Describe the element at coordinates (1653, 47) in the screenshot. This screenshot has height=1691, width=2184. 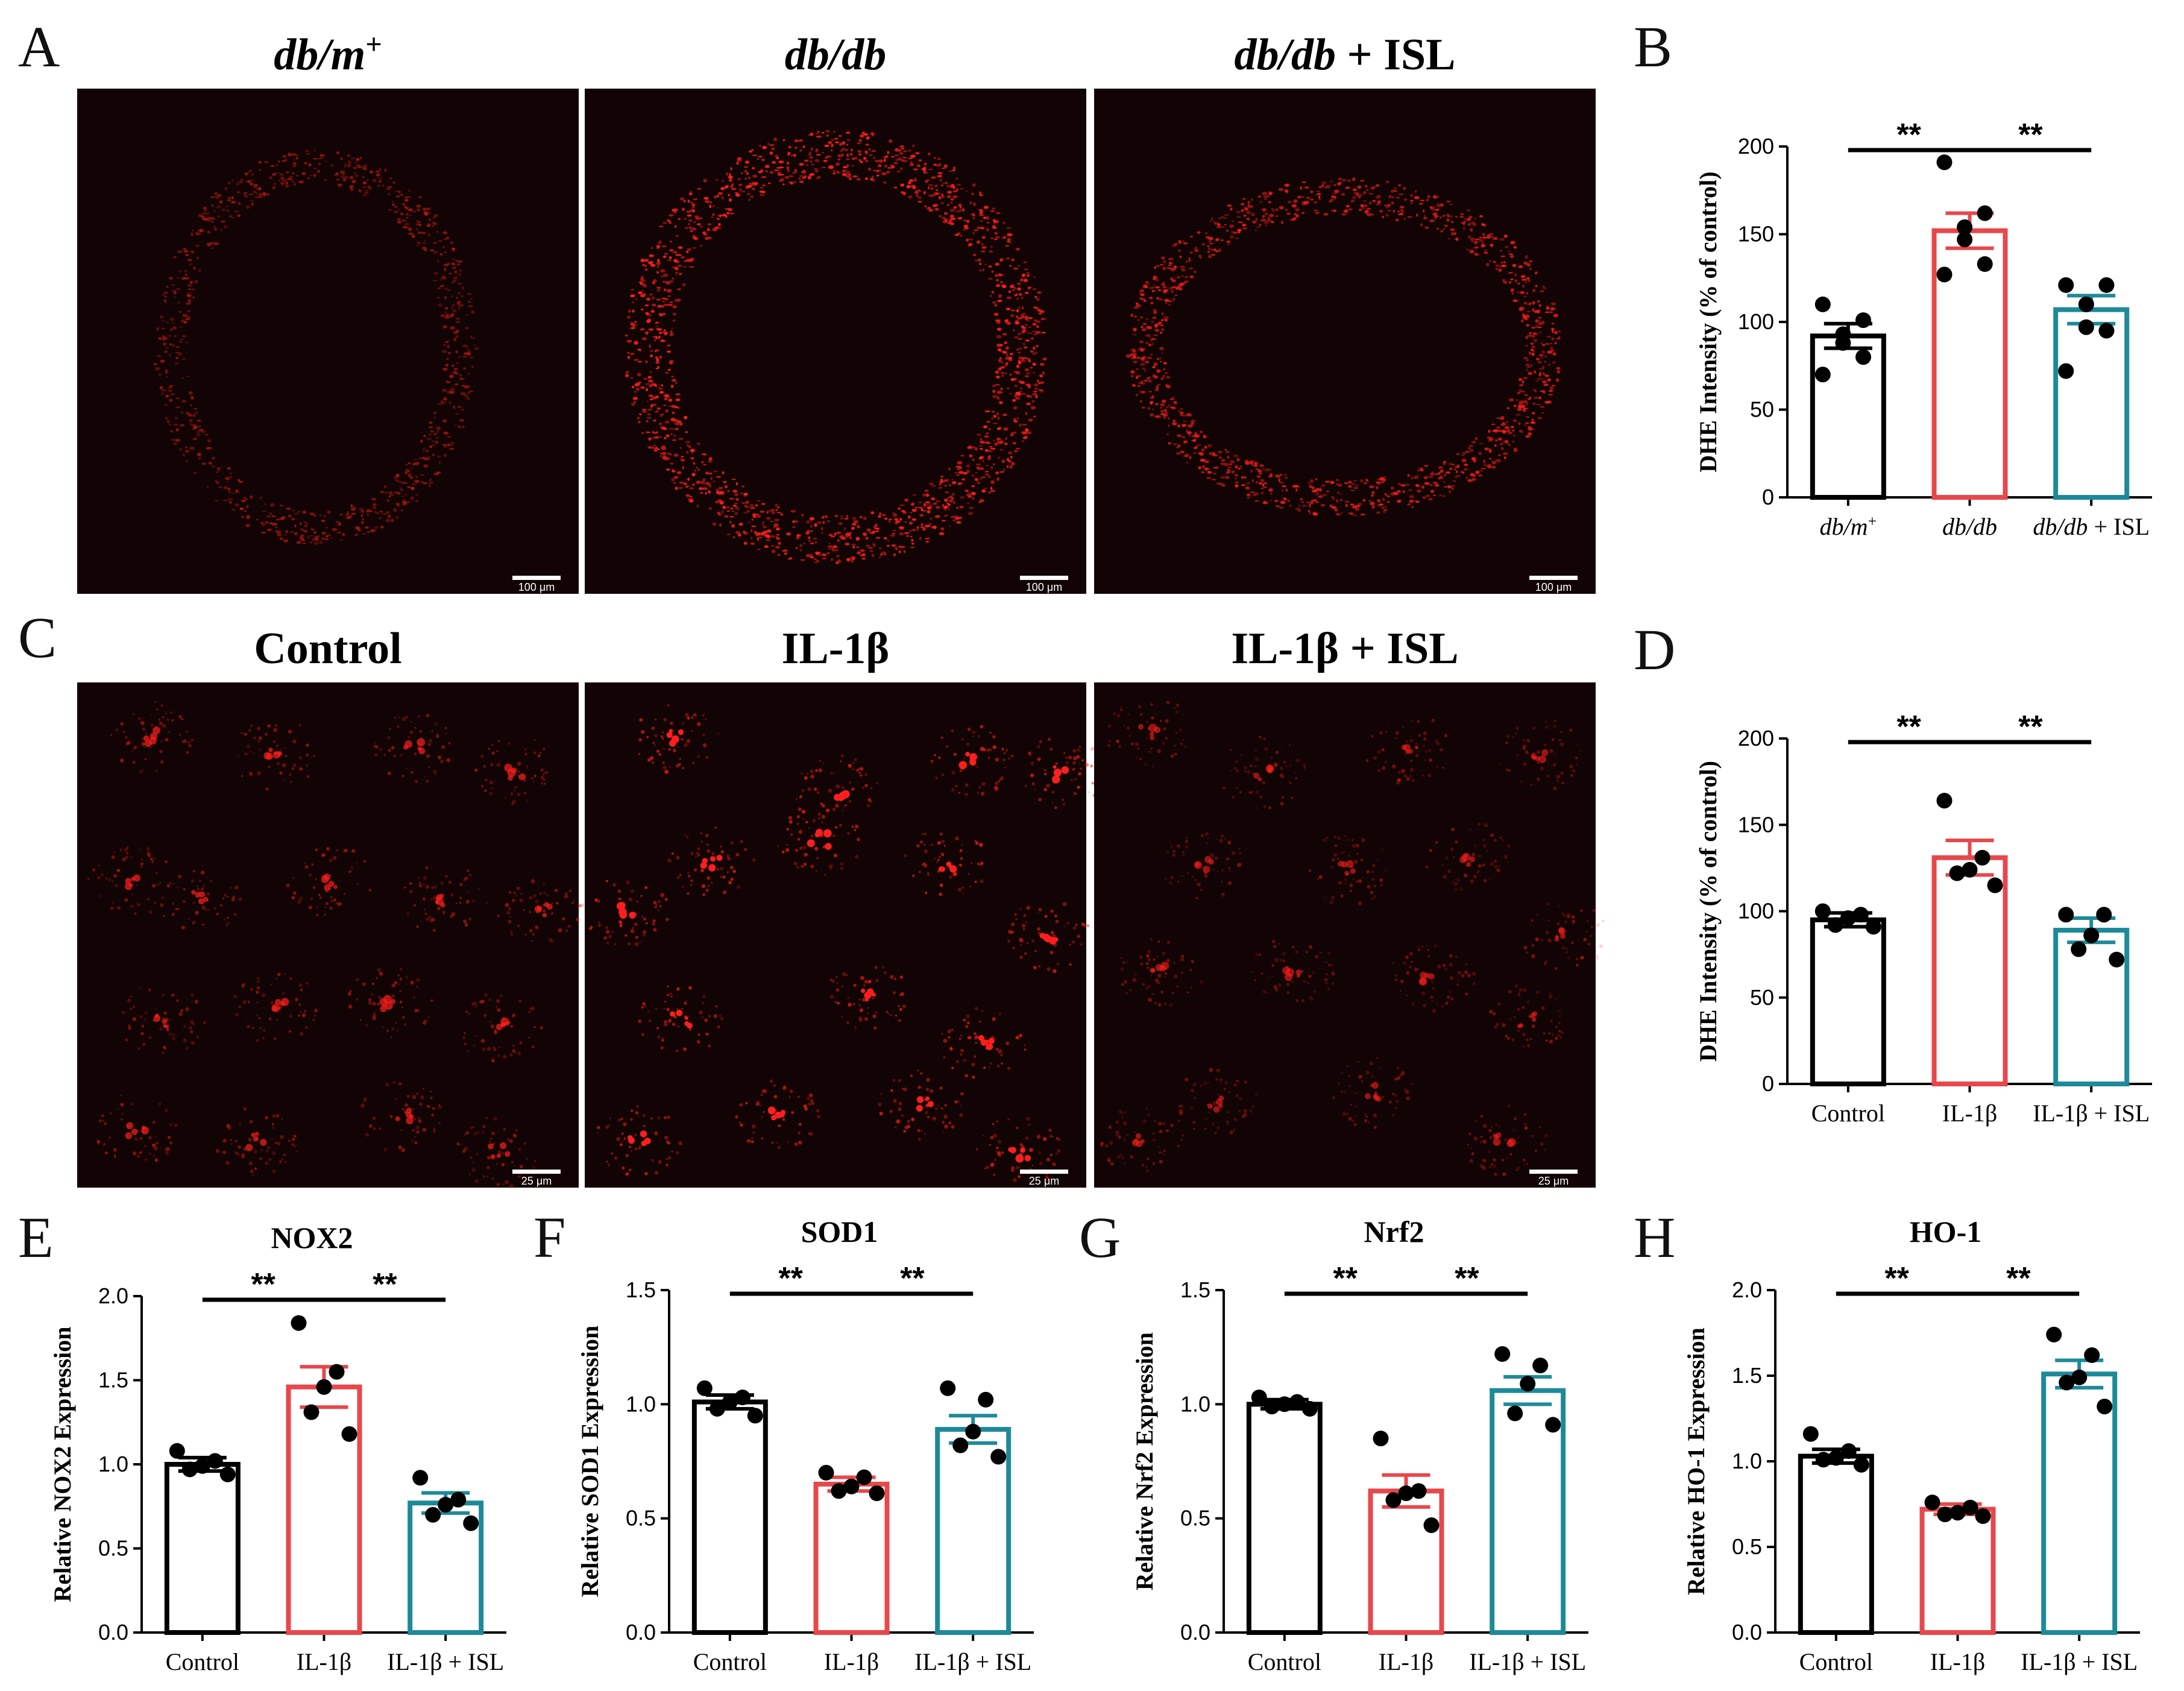
I see `panel-letter-B: B` at that location.